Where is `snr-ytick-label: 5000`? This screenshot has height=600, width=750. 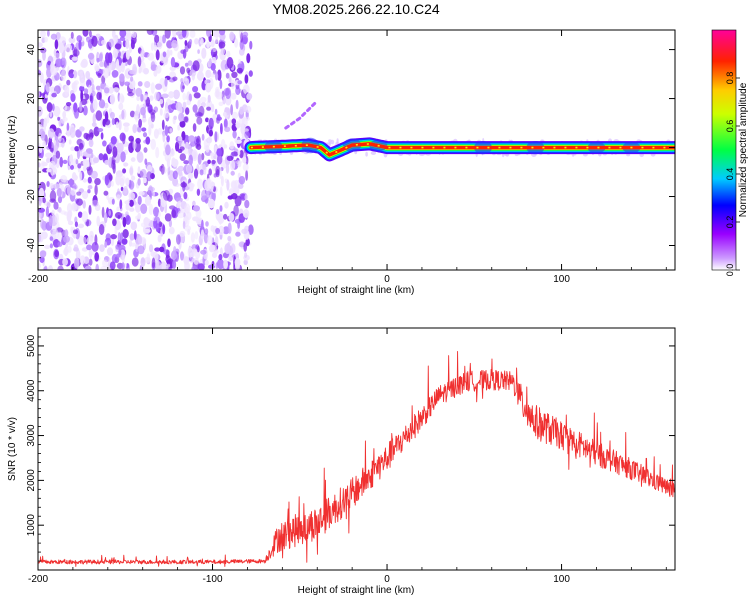
snr-ytick-label: 5000 is located at coordinates (31, 345).